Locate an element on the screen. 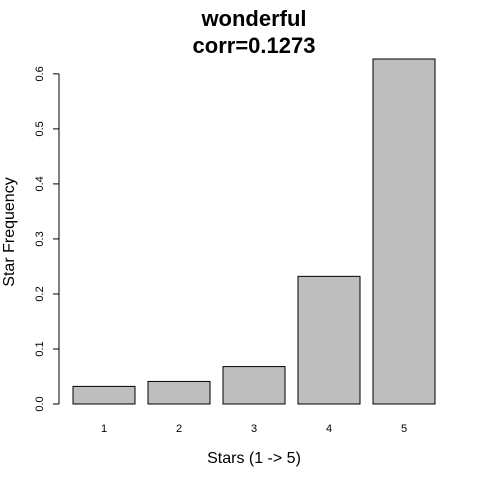  x-axis-label: Stars (1 -> 5) is located at coordinates (254, 458).